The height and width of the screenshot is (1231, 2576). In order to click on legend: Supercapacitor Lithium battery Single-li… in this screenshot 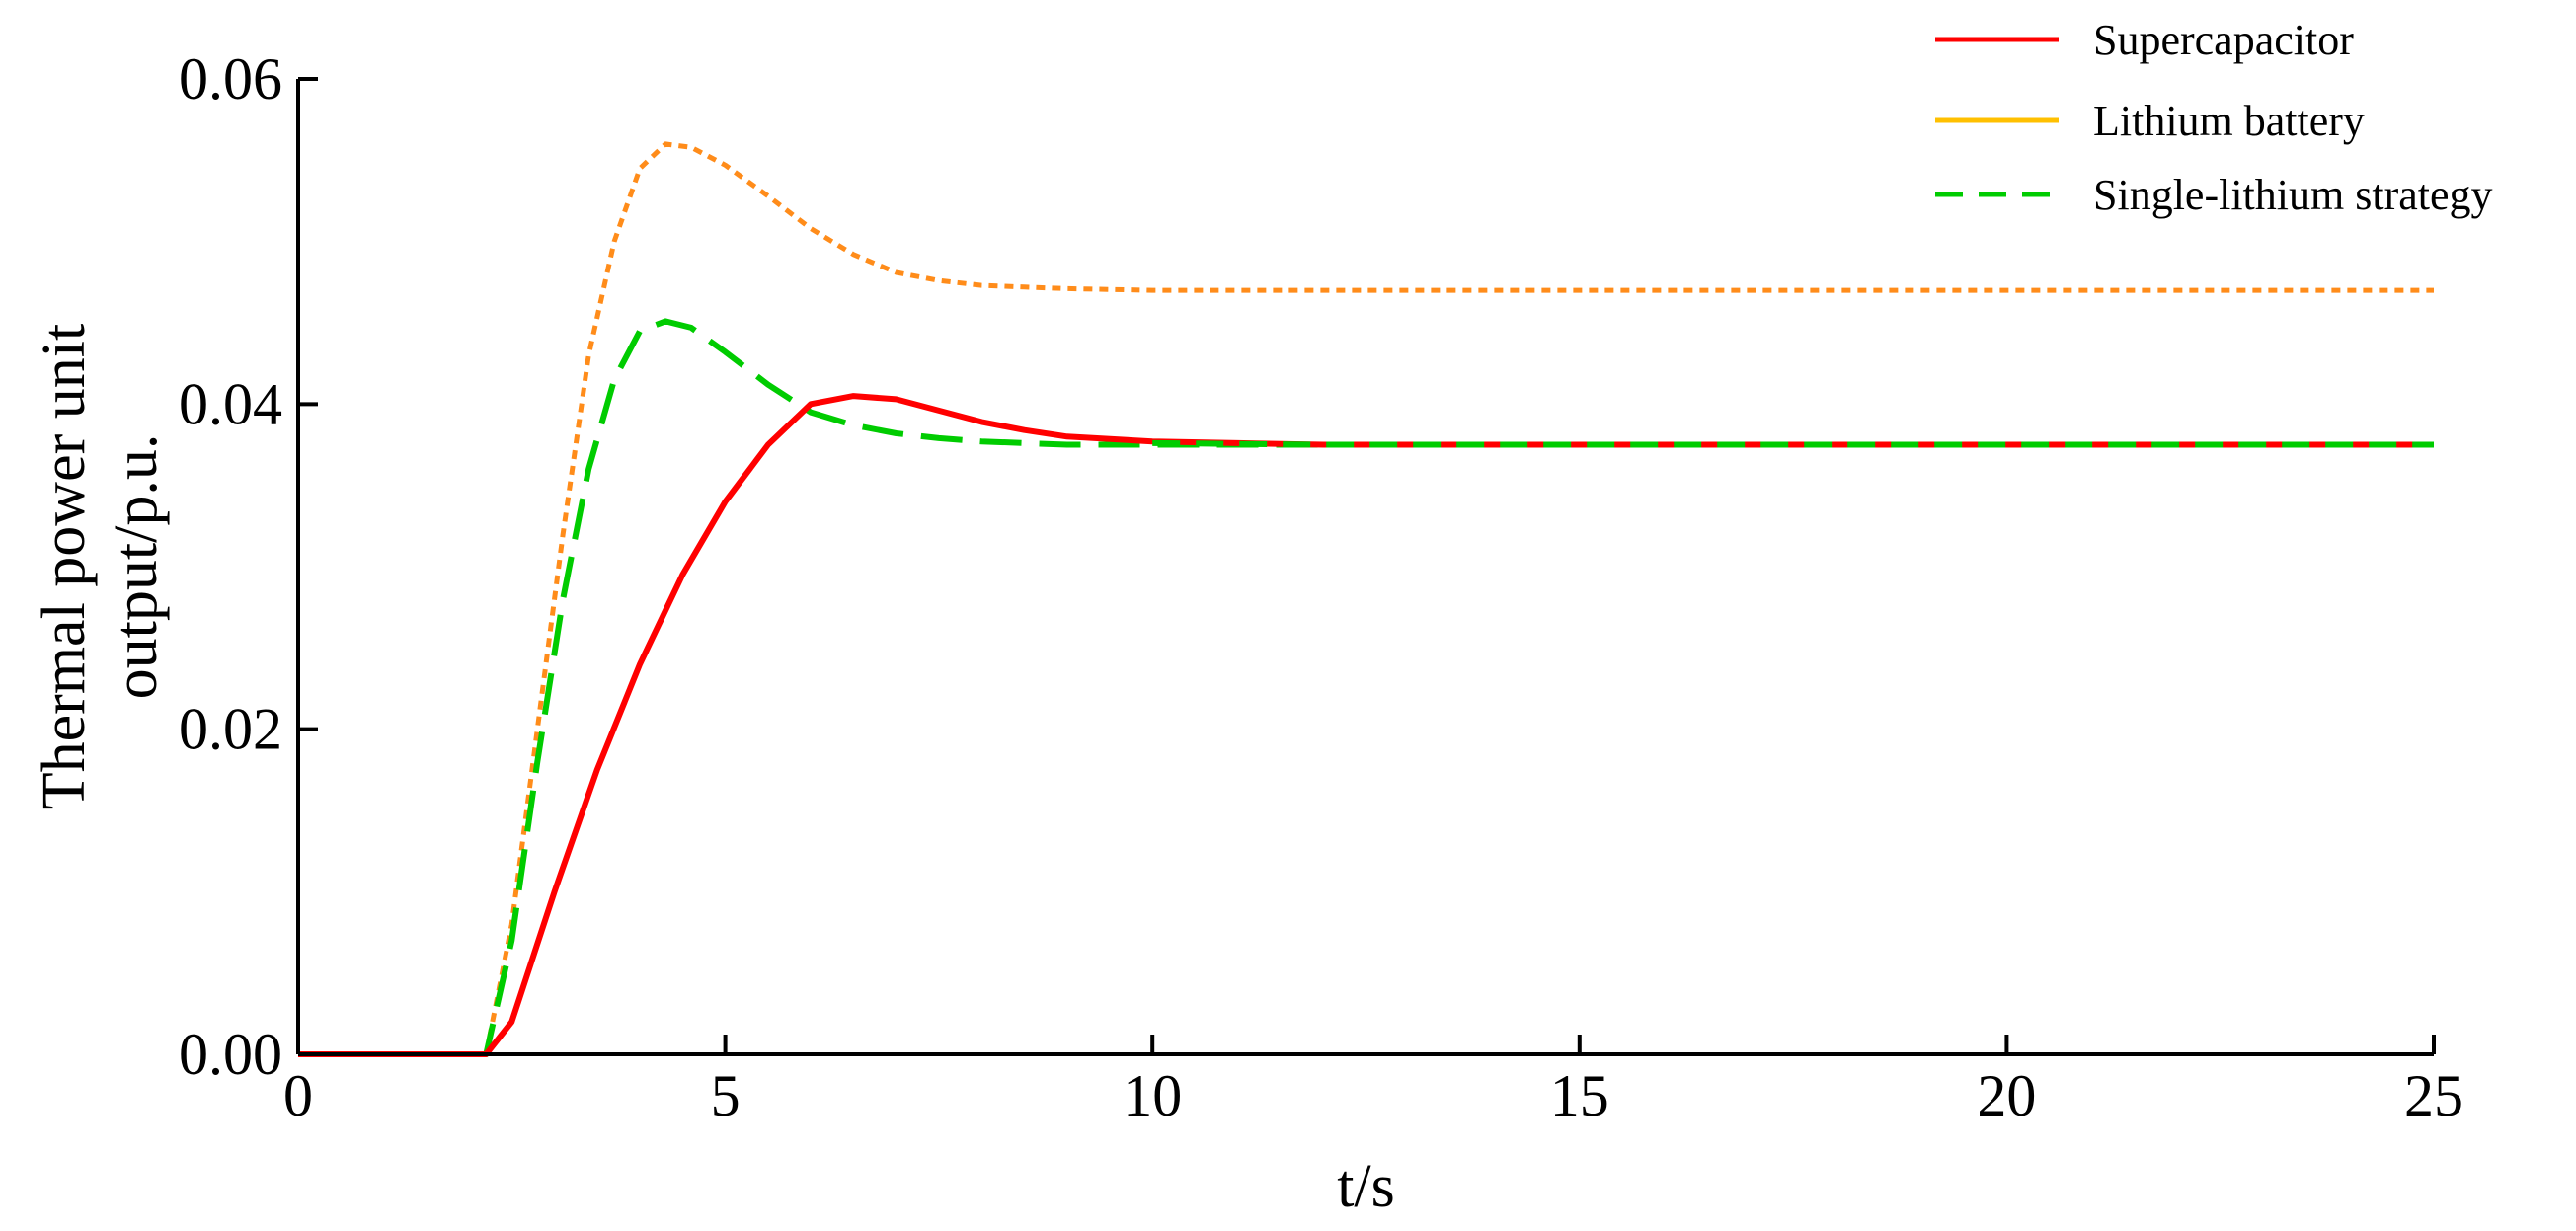, I will do `click(2214, 118)`.